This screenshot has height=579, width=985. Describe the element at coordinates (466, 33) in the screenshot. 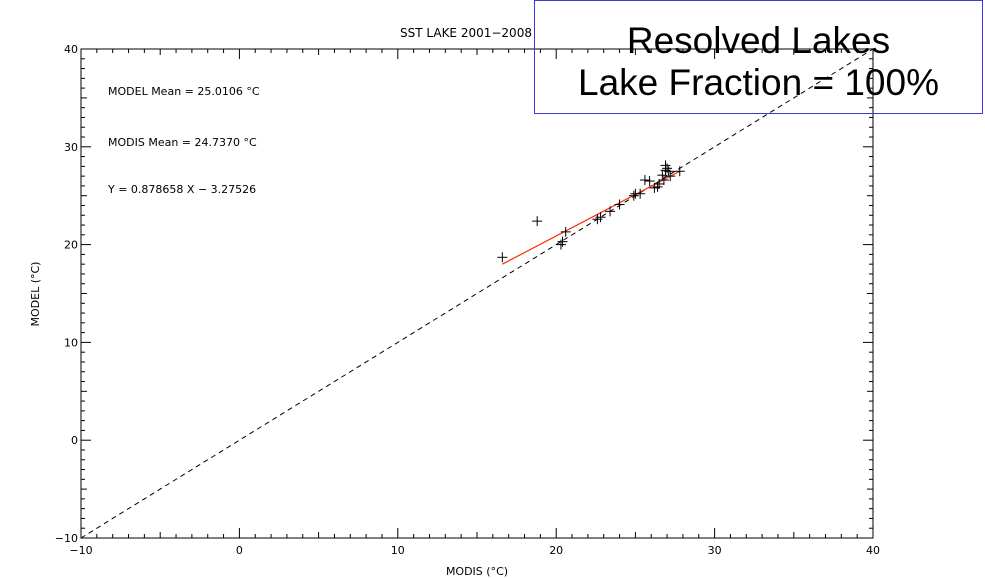

I see `chart-title: SST LAKE 2001−2008` at that location.